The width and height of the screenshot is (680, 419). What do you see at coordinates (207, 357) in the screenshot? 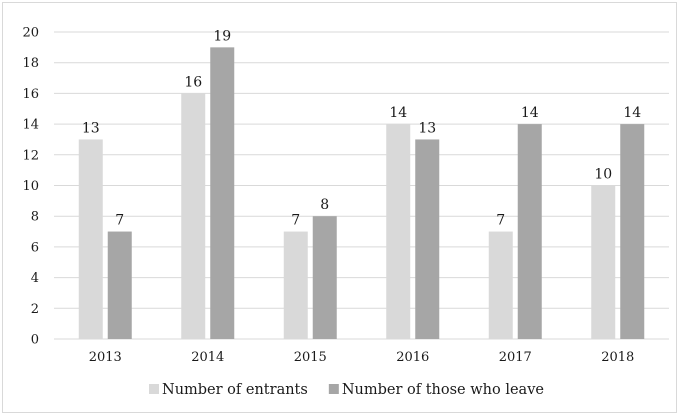
I see `x-tick-label-2014: 2014` at bounding box center [207, 357].